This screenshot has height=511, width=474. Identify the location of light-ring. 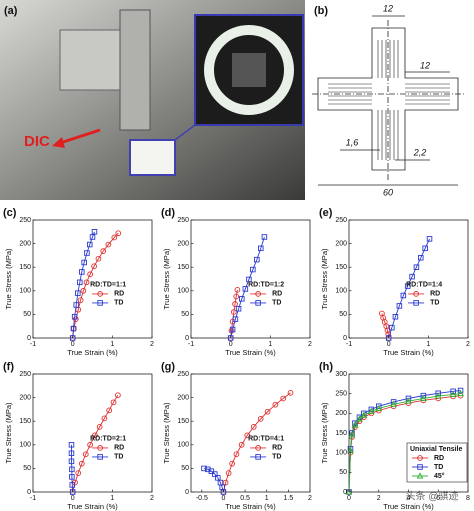
(249, 70).